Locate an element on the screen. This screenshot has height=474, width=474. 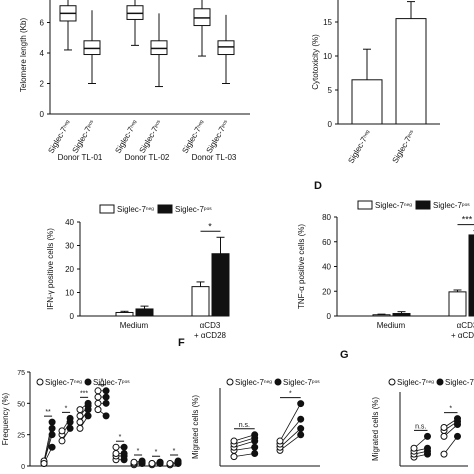
migratedF-sig-label: n.s. is located at coordinates (244, 425).